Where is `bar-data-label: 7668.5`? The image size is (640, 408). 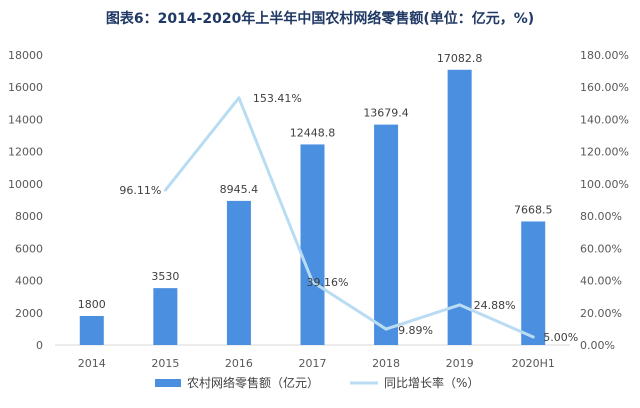 bar-data-label: 7668.5 is located at coordinates (533, 209).